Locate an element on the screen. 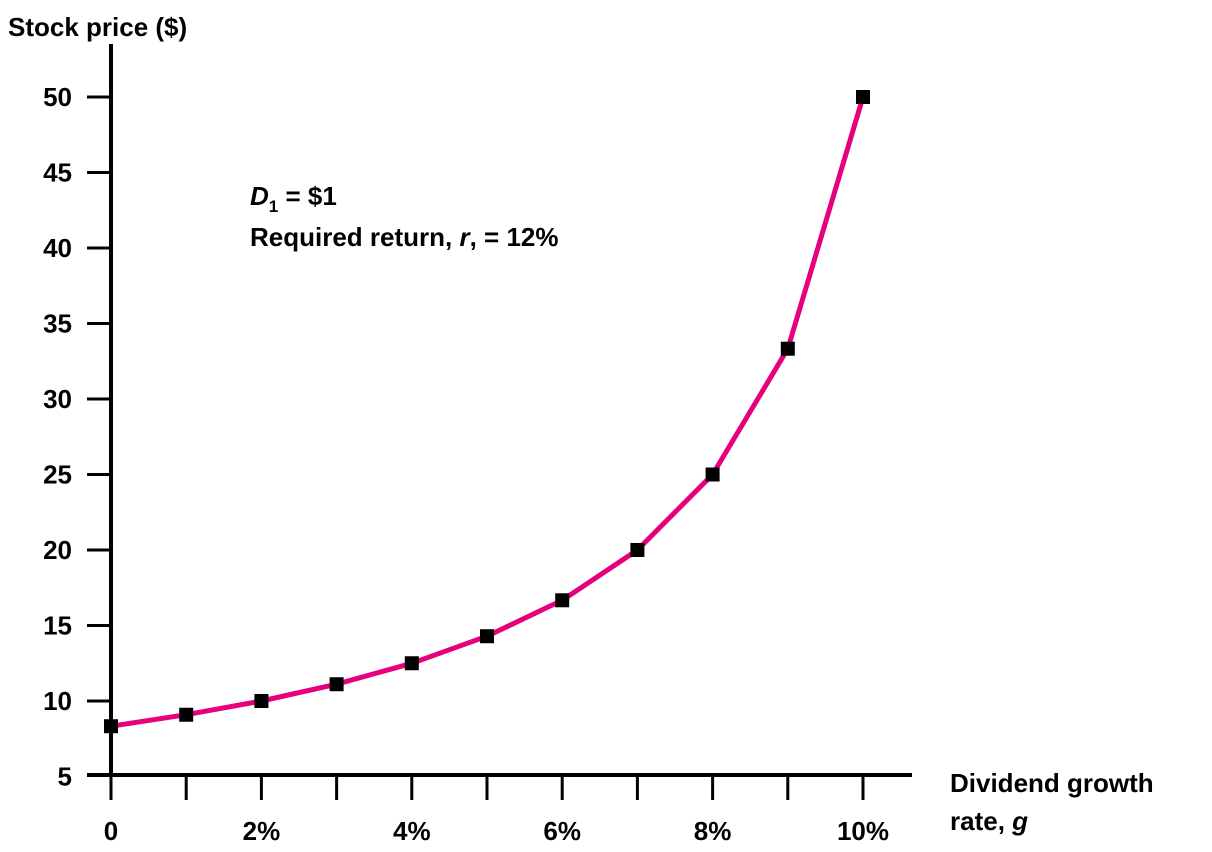 This screenshot has width=1212, height=852. y-axis-label: Stock price ($) is located at coordinates (97, 27).